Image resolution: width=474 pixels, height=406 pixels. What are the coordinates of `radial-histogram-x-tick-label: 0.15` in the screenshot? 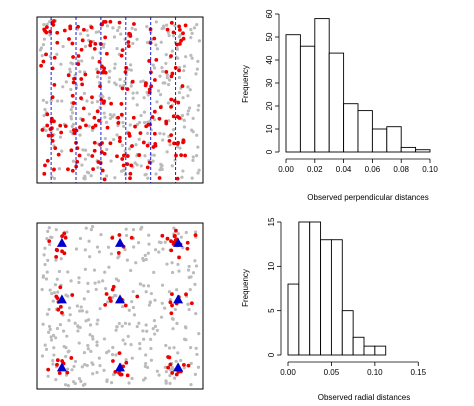 It's located at (418, 372).